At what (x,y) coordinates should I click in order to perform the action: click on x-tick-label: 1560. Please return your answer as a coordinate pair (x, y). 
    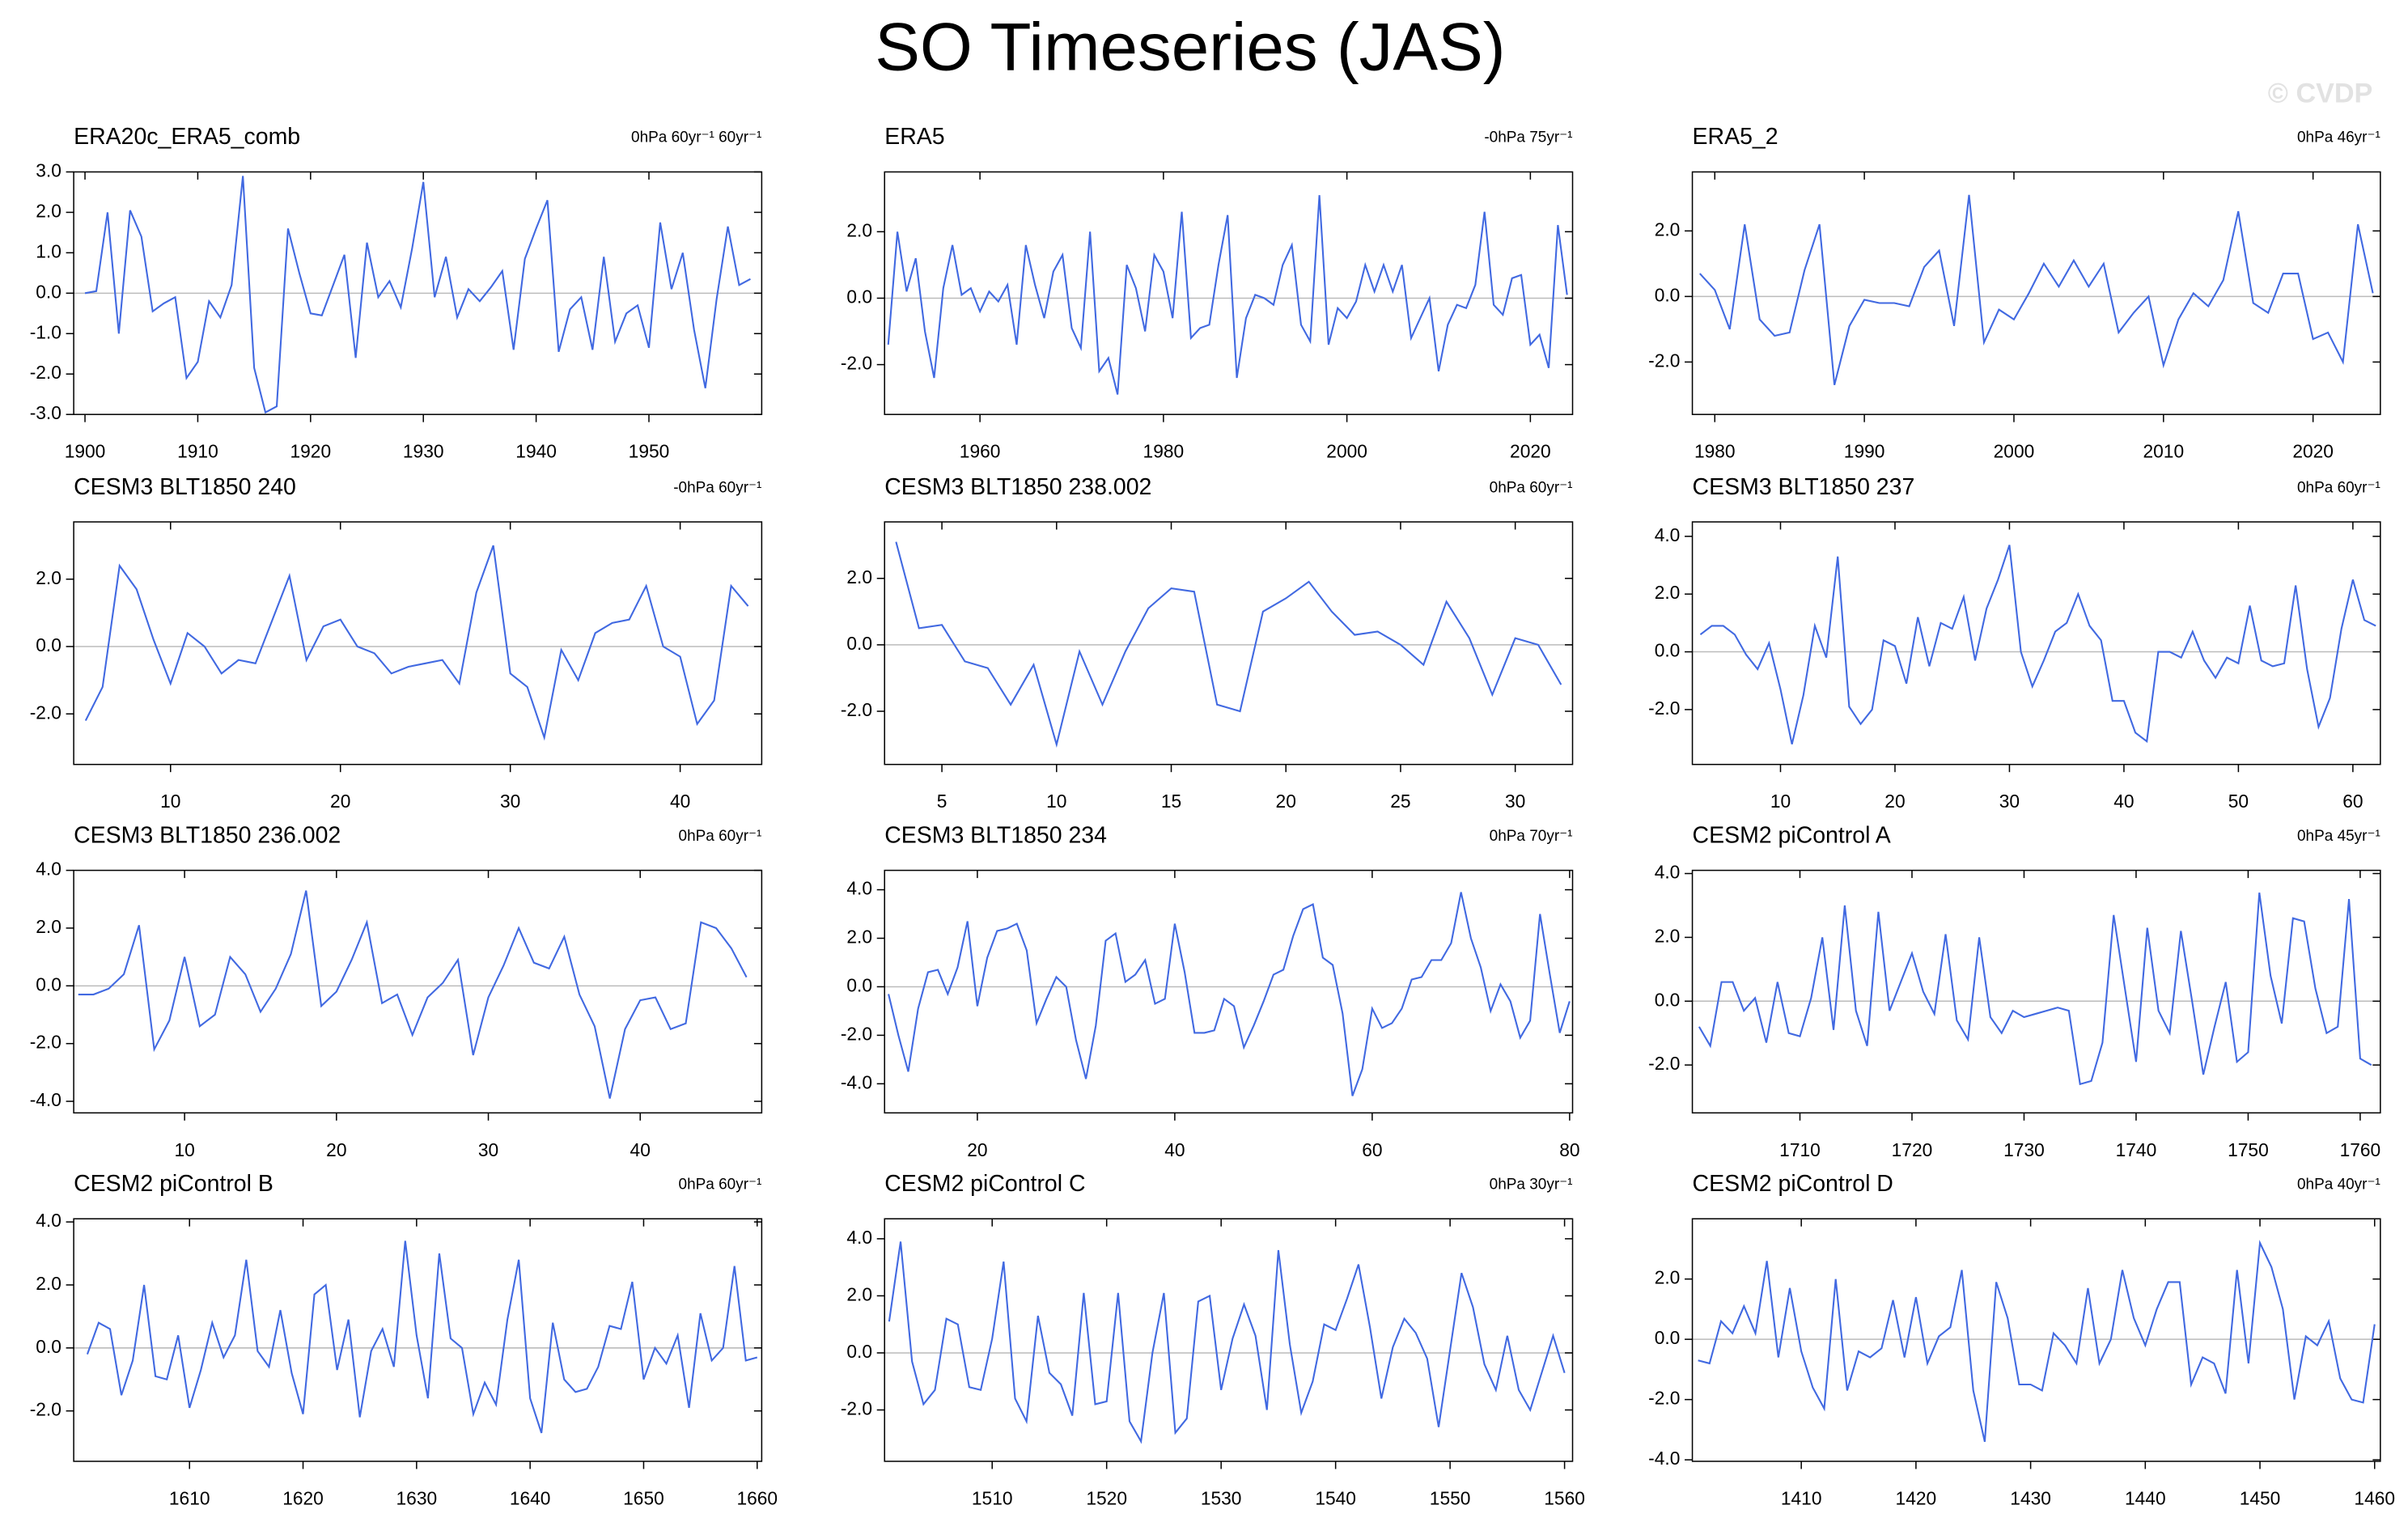
    Looking at the image, I should click on (1564, 1497).